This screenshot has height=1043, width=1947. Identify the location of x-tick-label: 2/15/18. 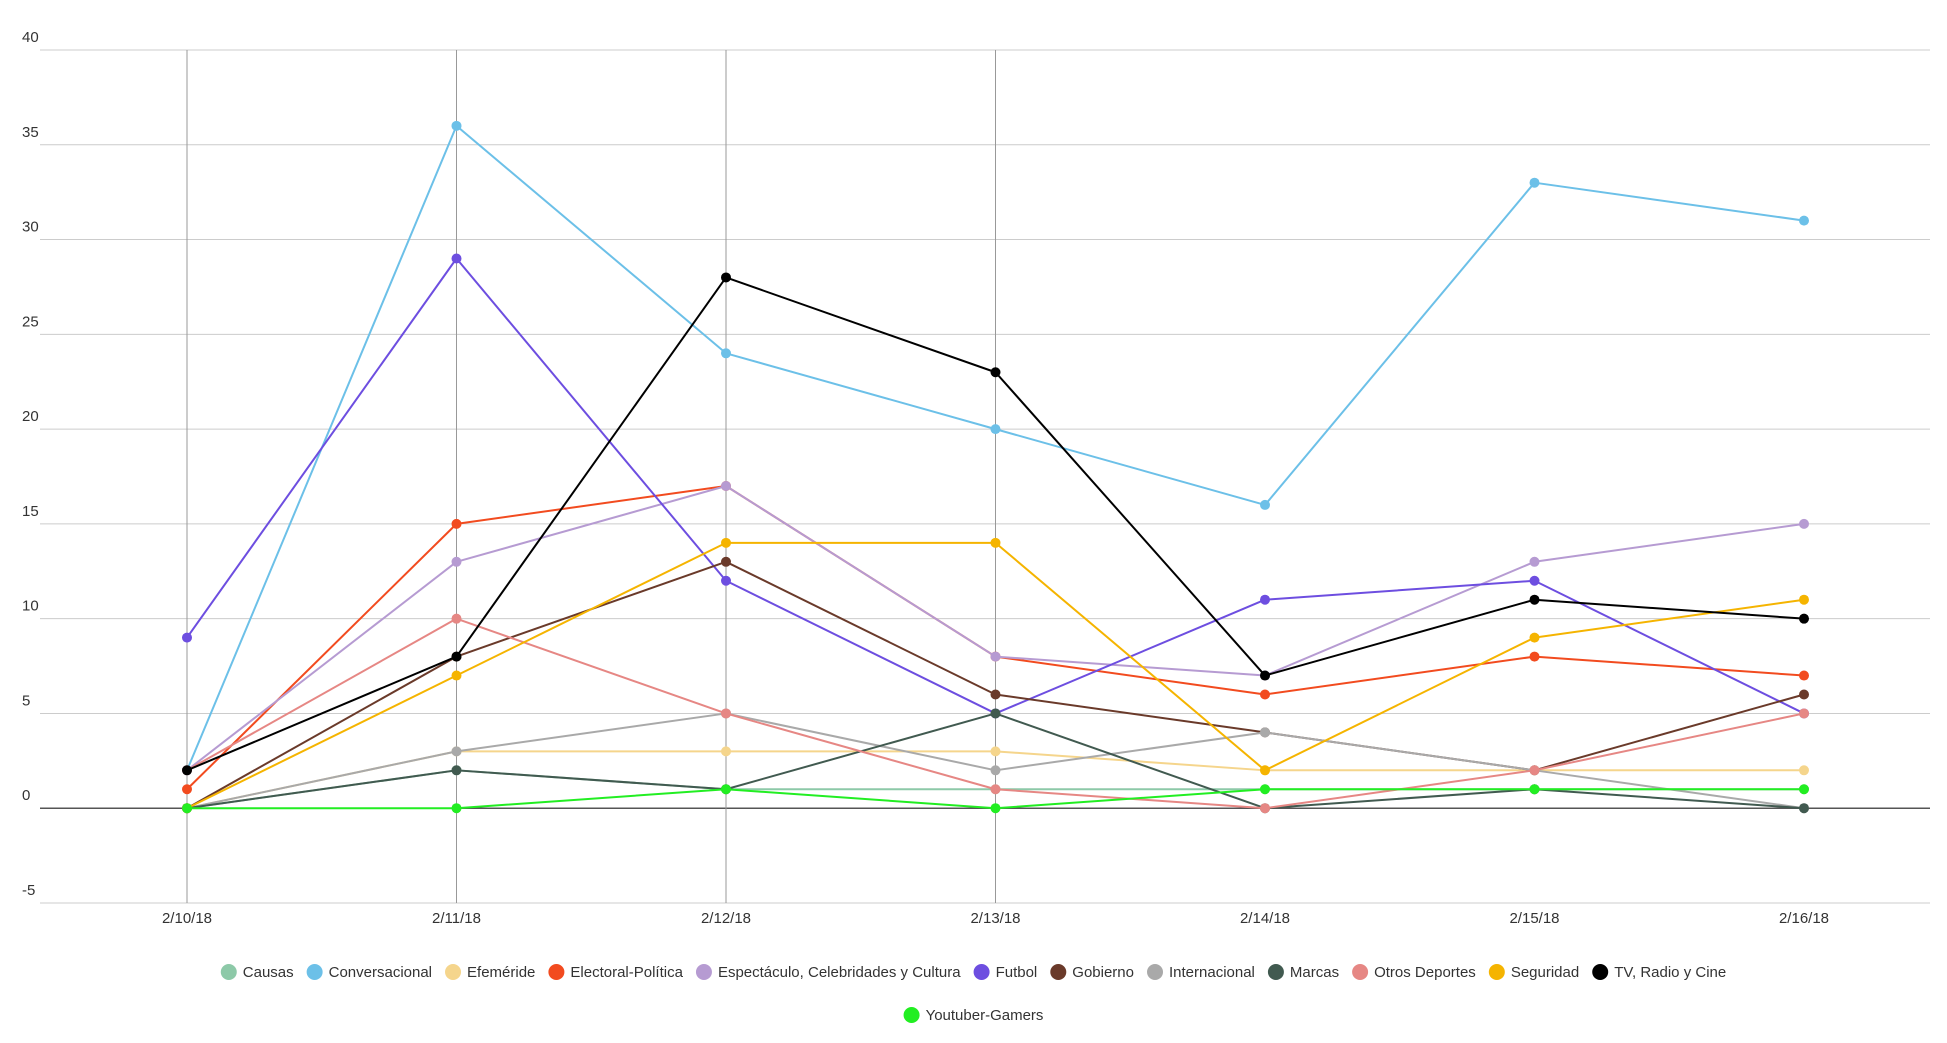
(1534, 918).